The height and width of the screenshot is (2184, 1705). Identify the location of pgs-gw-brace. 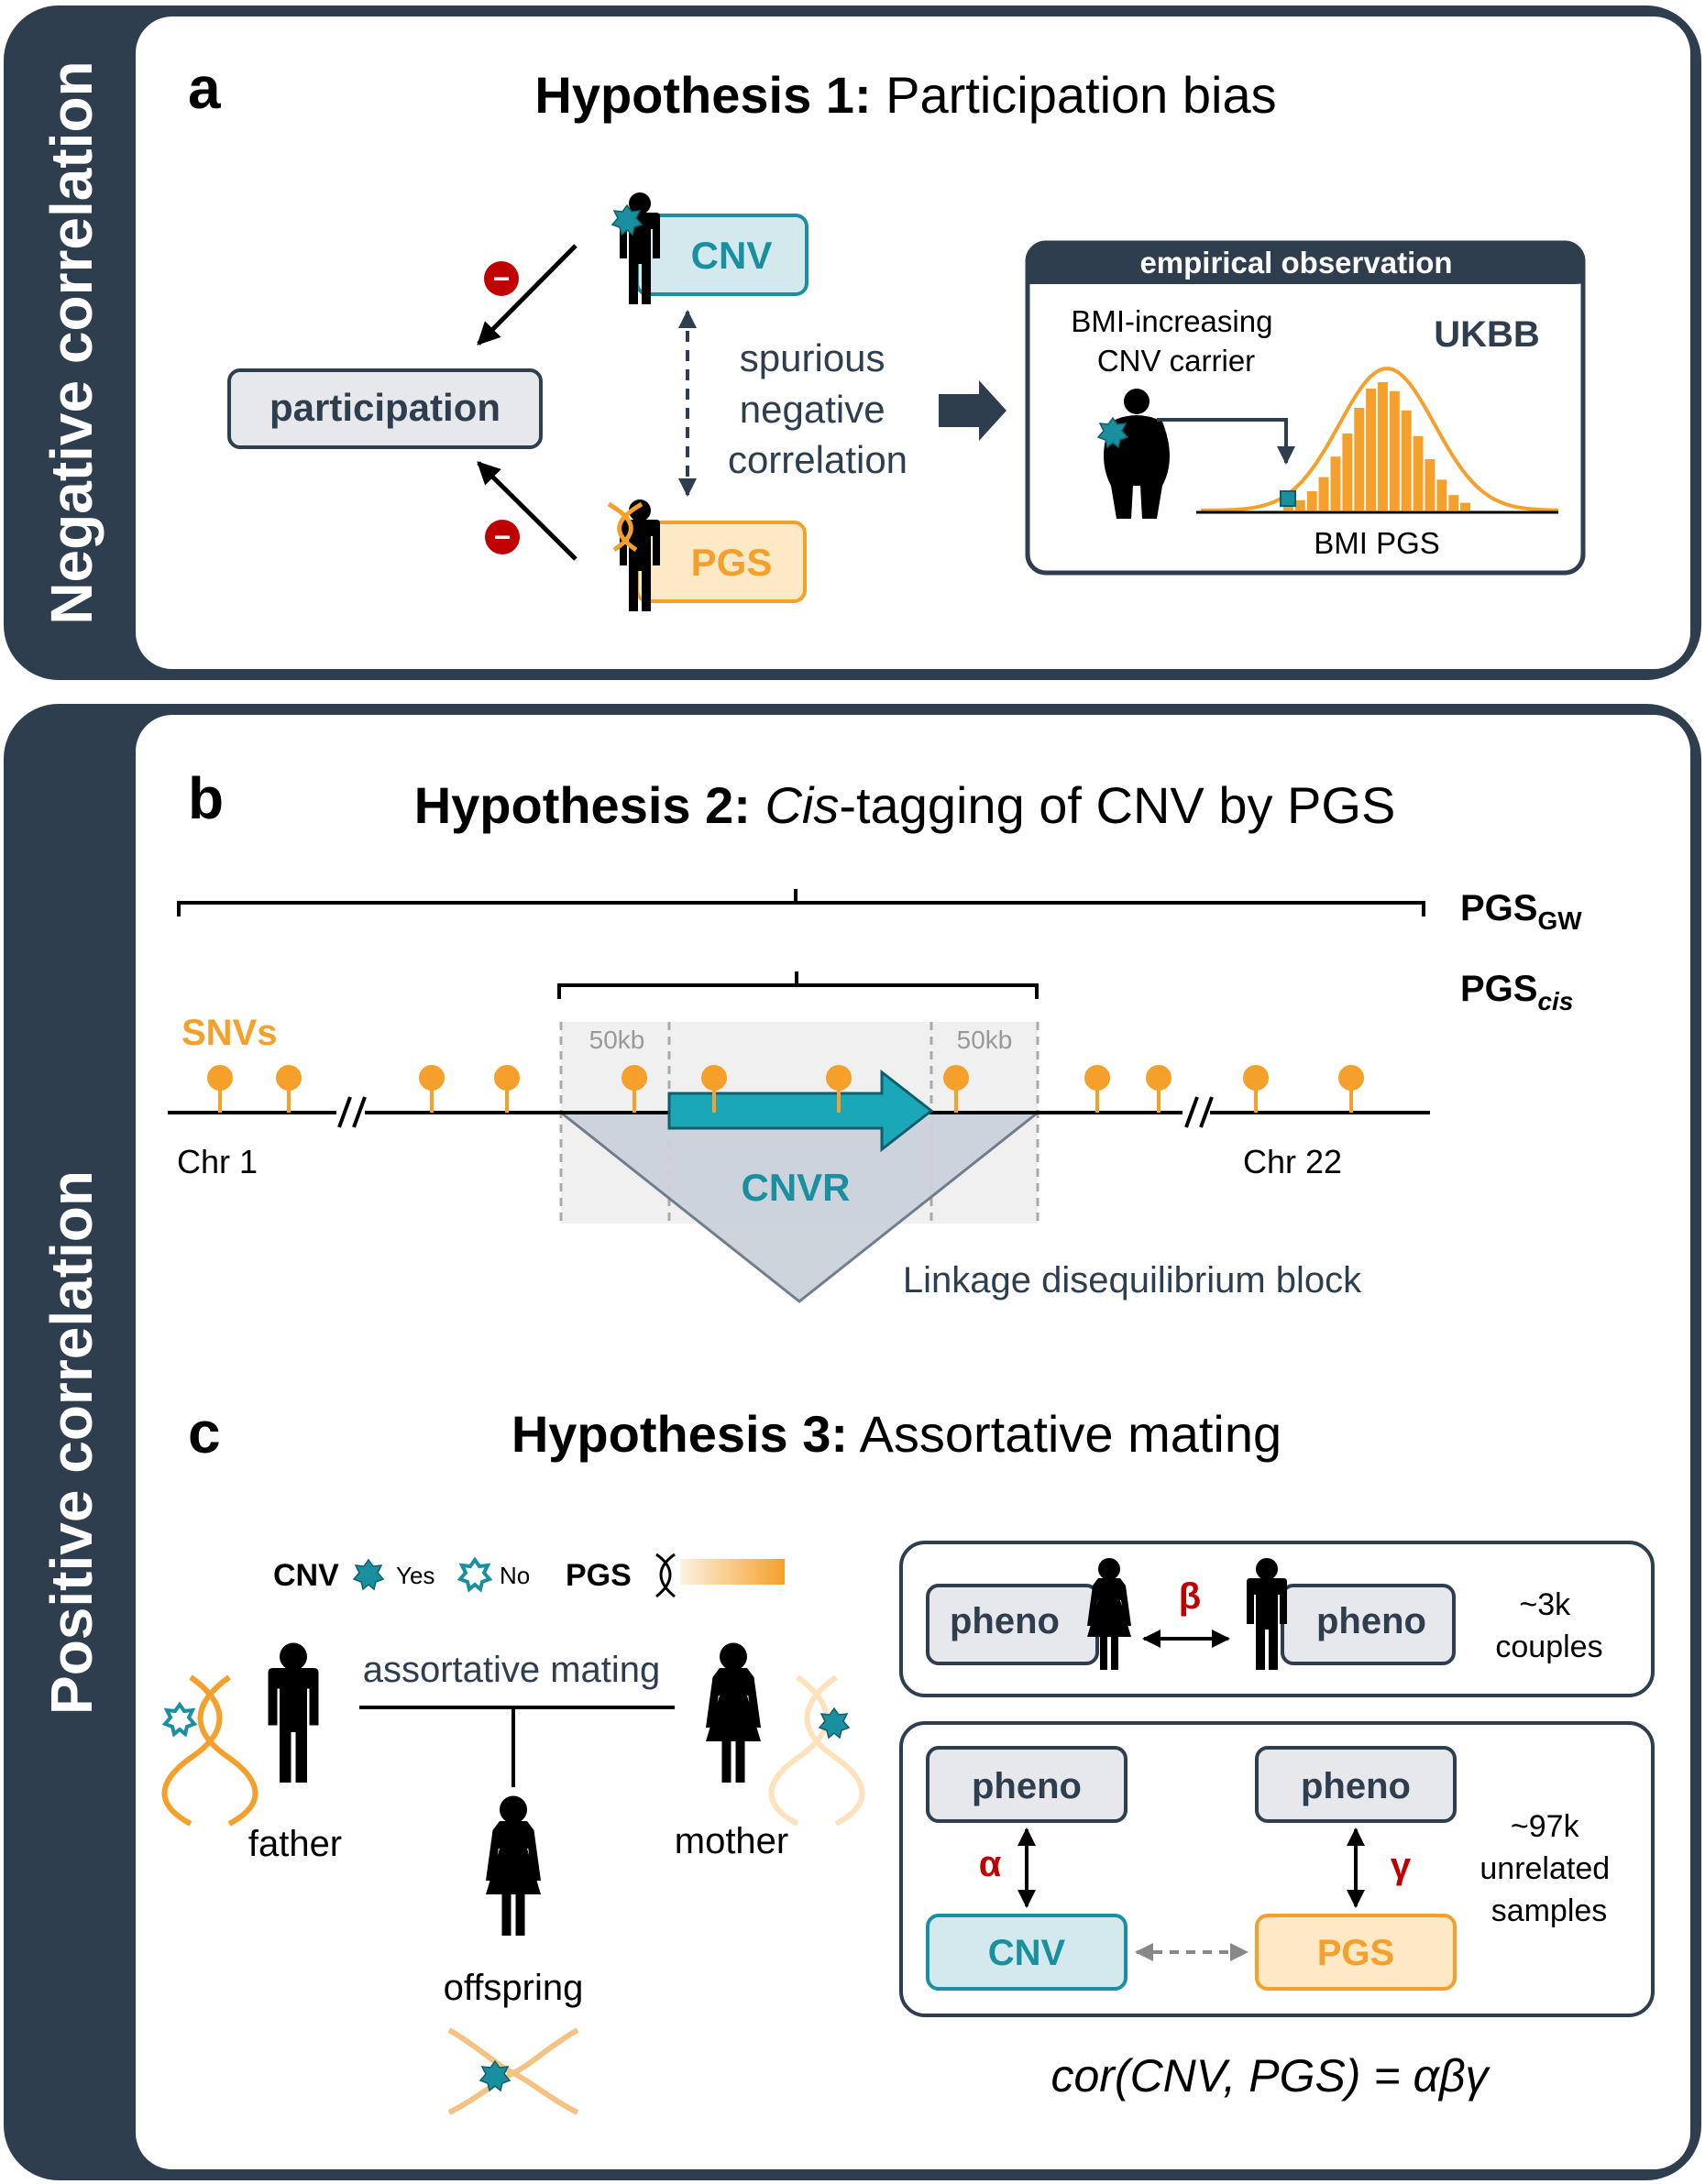
(801, 902).